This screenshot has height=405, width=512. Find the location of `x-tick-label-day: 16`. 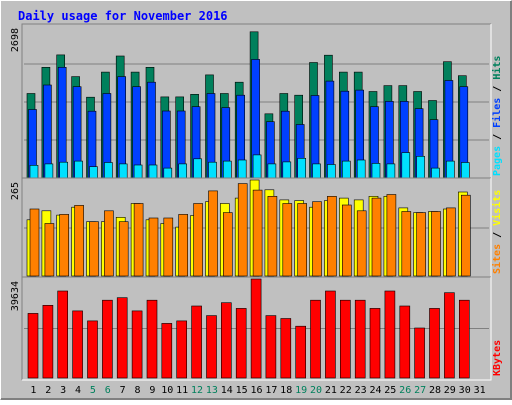

x-tick-label-day: 16 is located at coordinates (256, 390).